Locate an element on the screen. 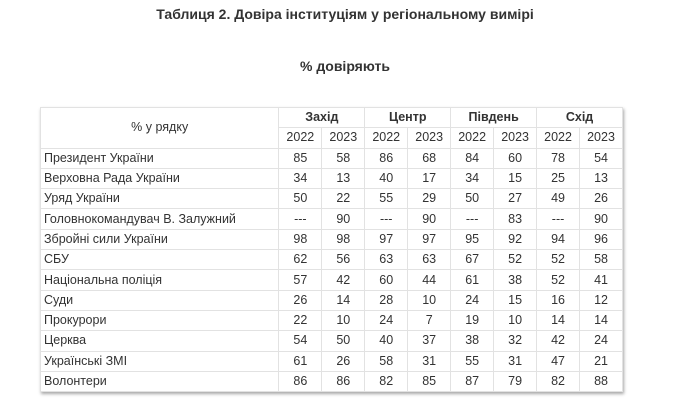 This screenshot has height=410, width=675. cell: 68 is located at coordinates (429, 158).